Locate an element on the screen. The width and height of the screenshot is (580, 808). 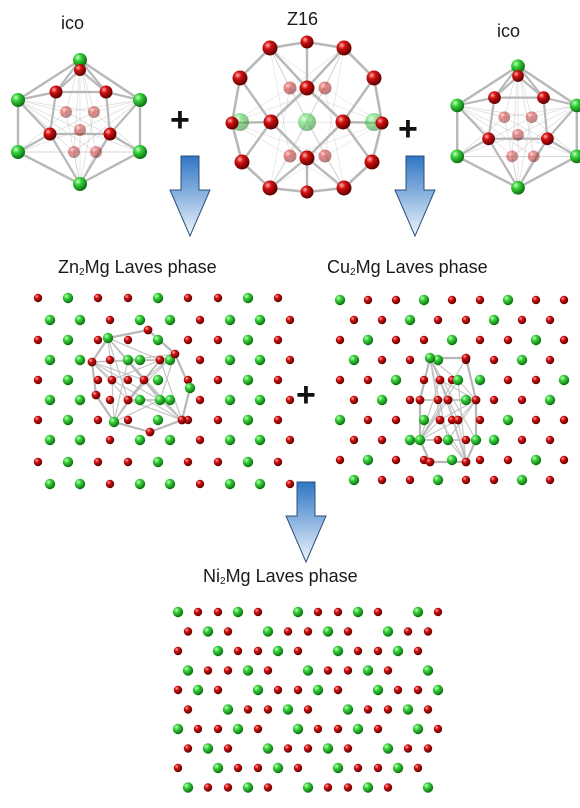
cu2mg-label: Cu2Mg Laves phase is located at coordinates (407, 267).